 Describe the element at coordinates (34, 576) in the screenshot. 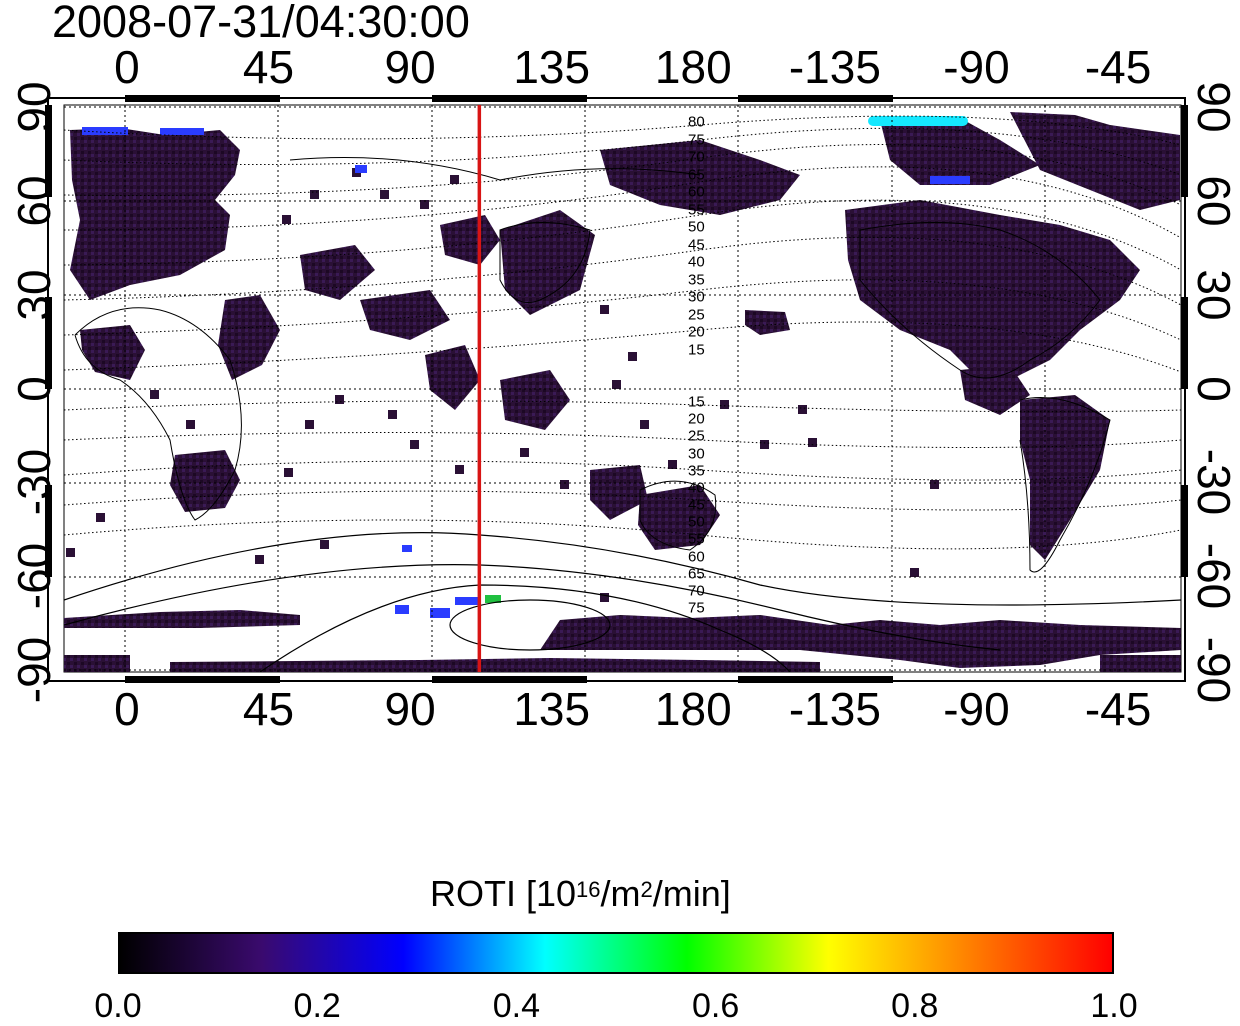

I see `left-latitude-tick: -60` at that location.